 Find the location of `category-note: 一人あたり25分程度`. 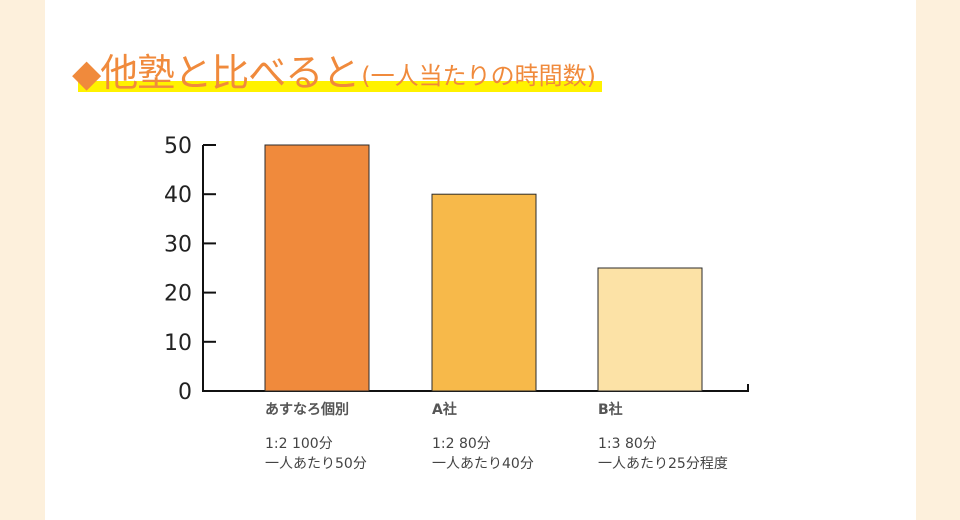

category-note: 一人あたり25分程度 is located at coordinates (663, 464).